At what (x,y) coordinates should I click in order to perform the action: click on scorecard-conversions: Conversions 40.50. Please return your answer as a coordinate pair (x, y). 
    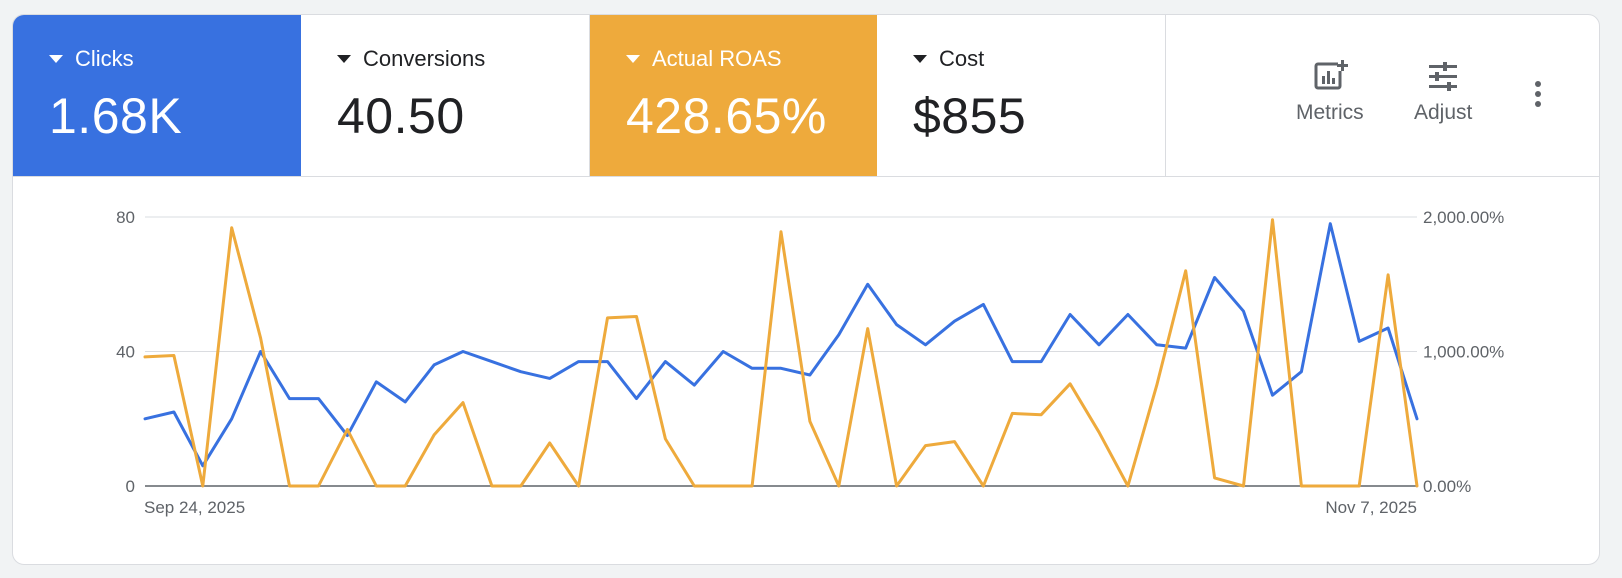
    Looking at the image, I should click on (445, 95).